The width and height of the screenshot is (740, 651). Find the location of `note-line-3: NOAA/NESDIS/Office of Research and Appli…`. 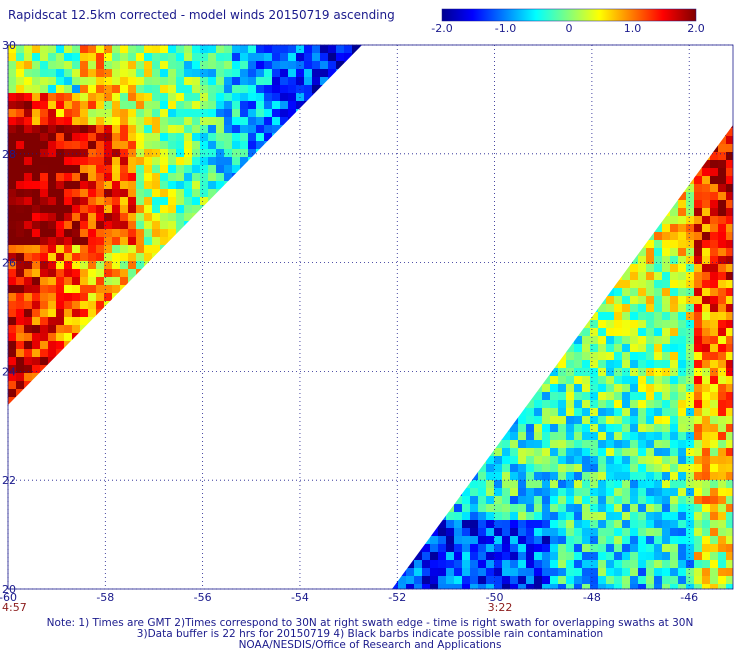

note-line-3: NOAA/NESDIS/Office of Research and Appli… is located at coordinates (370, 645).